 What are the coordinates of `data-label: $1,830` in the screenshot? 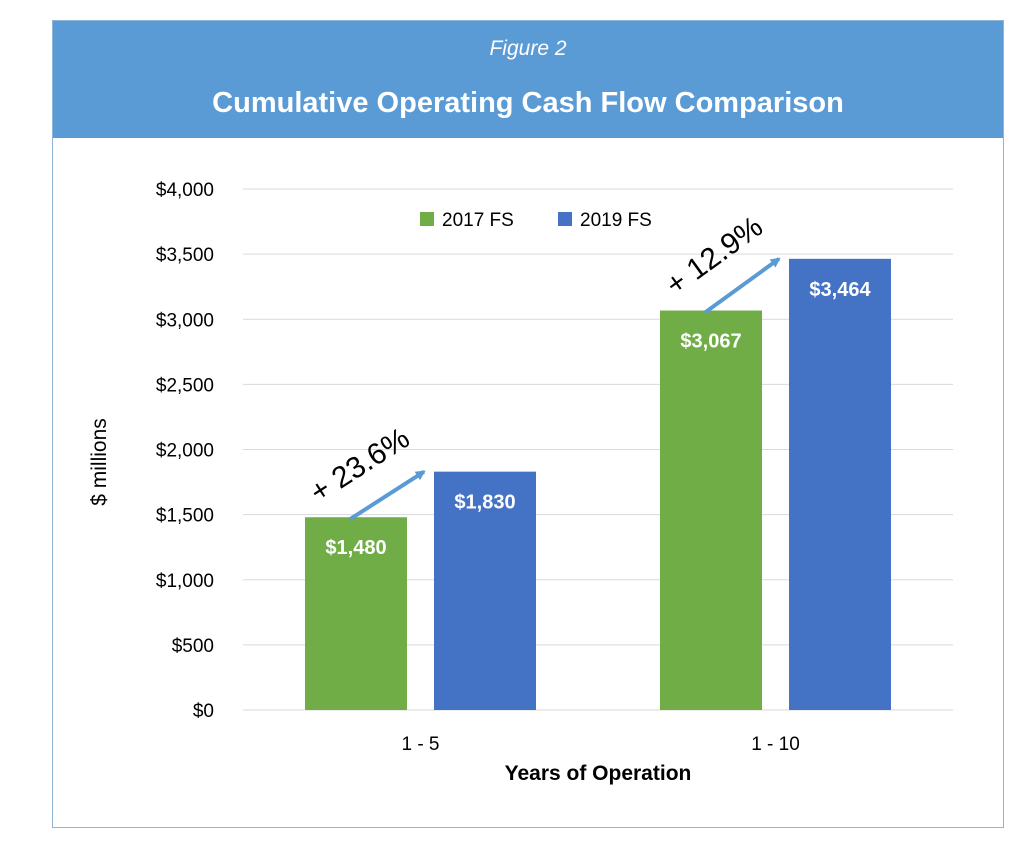 It's located at (484, 503).